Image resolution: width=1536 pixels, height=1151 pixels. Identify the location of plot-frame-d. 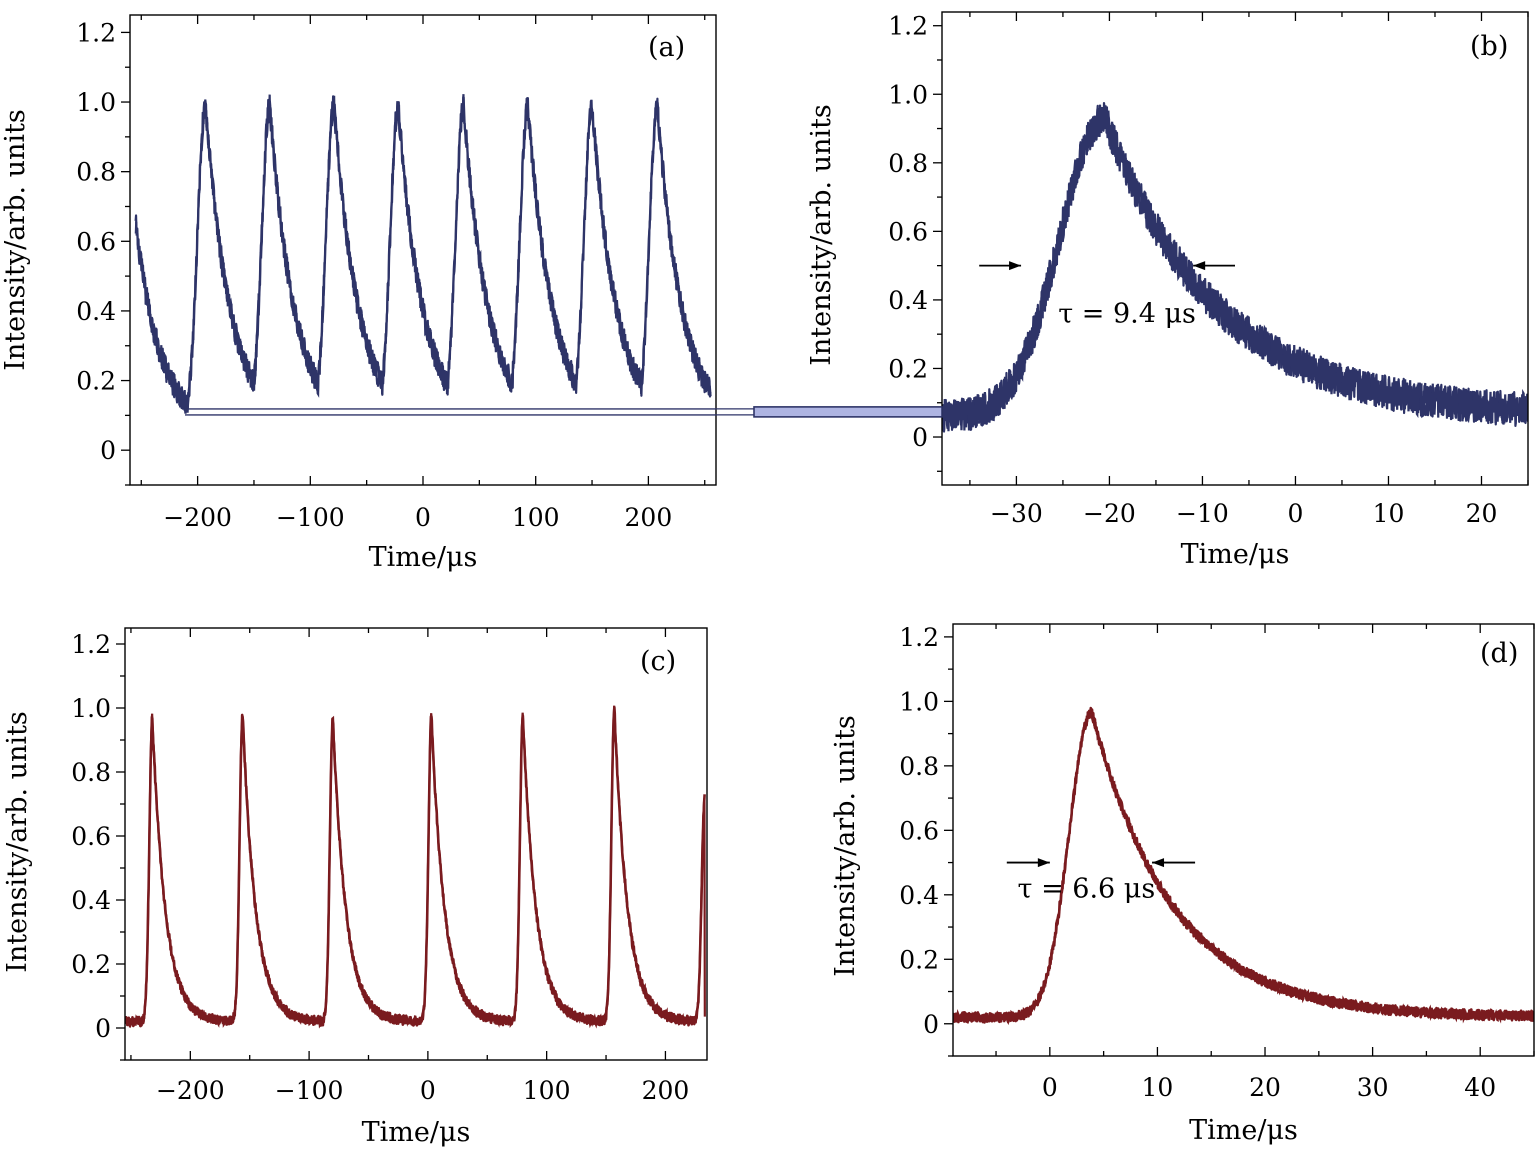
(1243, 840).